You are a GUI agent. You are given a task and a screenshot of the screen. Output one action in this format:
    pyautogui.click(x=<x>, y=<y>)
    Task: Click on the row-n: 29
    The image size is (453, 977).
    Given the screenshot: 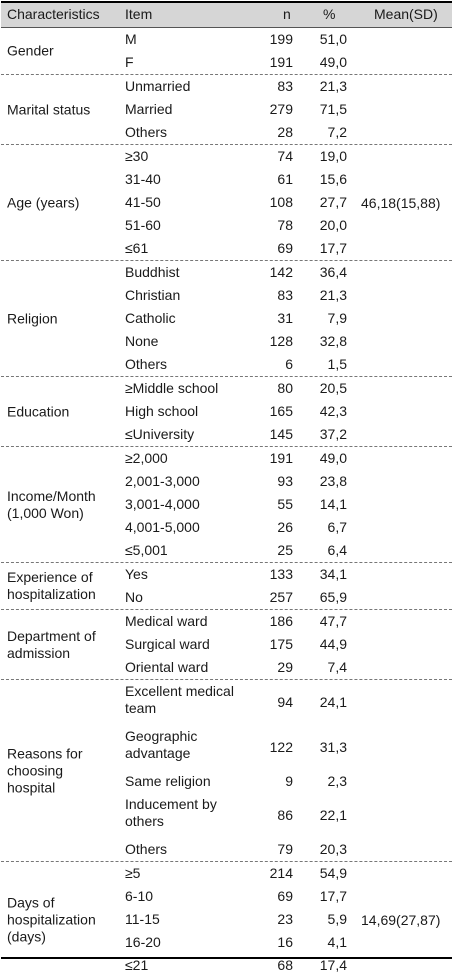 What is the action you would take?
    pyautogui.click(x=285, y=667)
    